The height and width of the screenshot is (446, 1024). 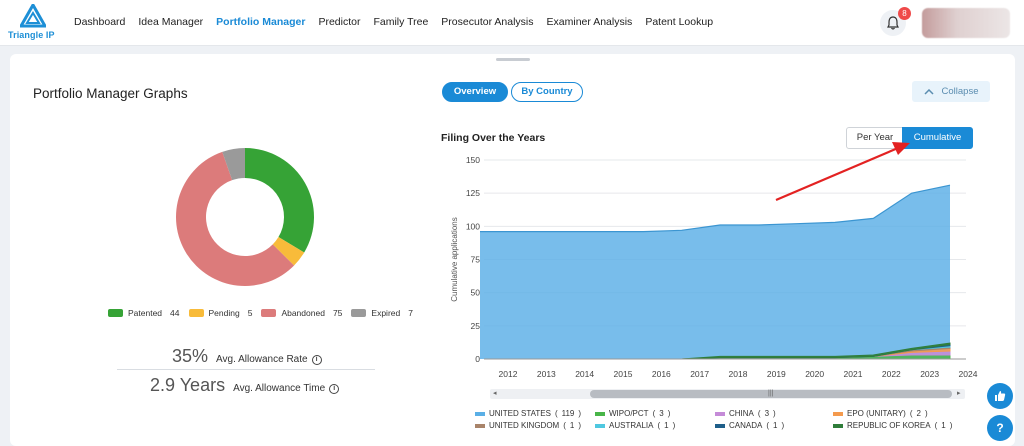 I want to click on nav-item-dashboard: Dashboard, so click(x=100, y=22).